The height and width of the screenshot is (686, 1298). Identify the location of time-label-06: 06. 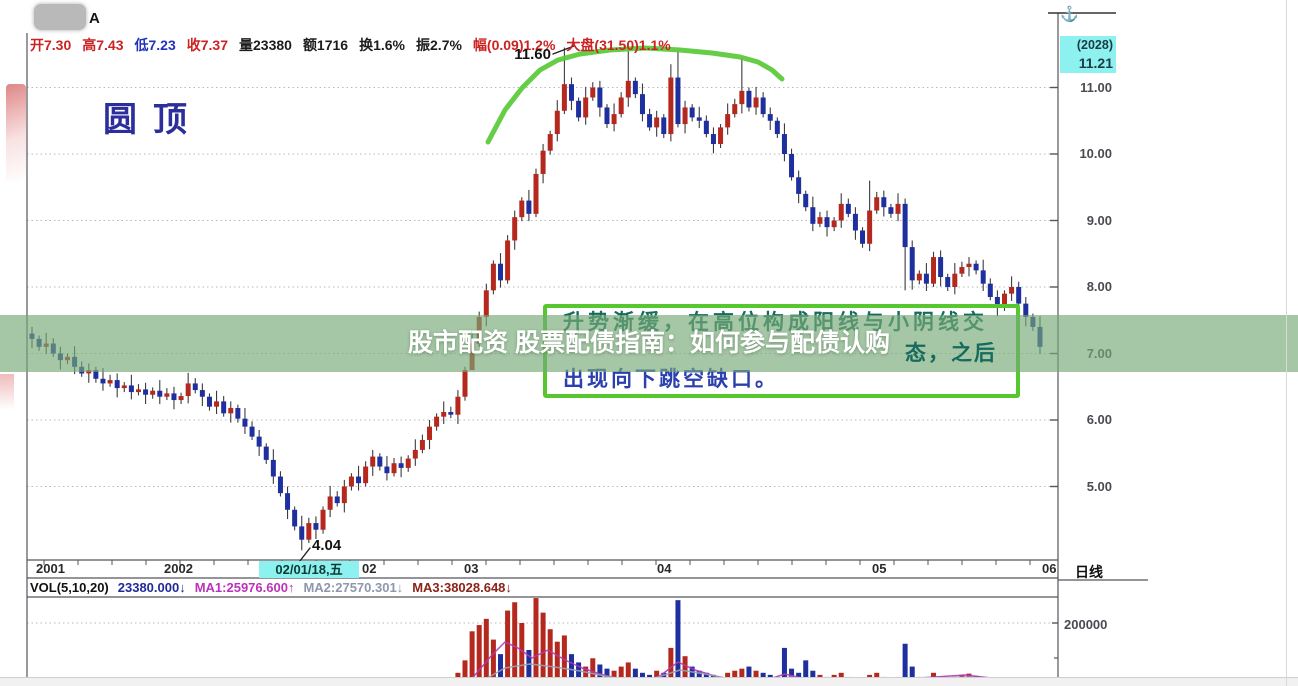
(1049, 568).